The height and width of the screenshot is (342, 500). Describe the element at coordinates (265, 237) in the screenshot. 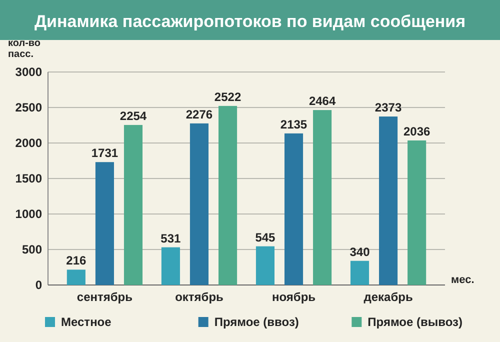

I see `data-label: 545` at that location.